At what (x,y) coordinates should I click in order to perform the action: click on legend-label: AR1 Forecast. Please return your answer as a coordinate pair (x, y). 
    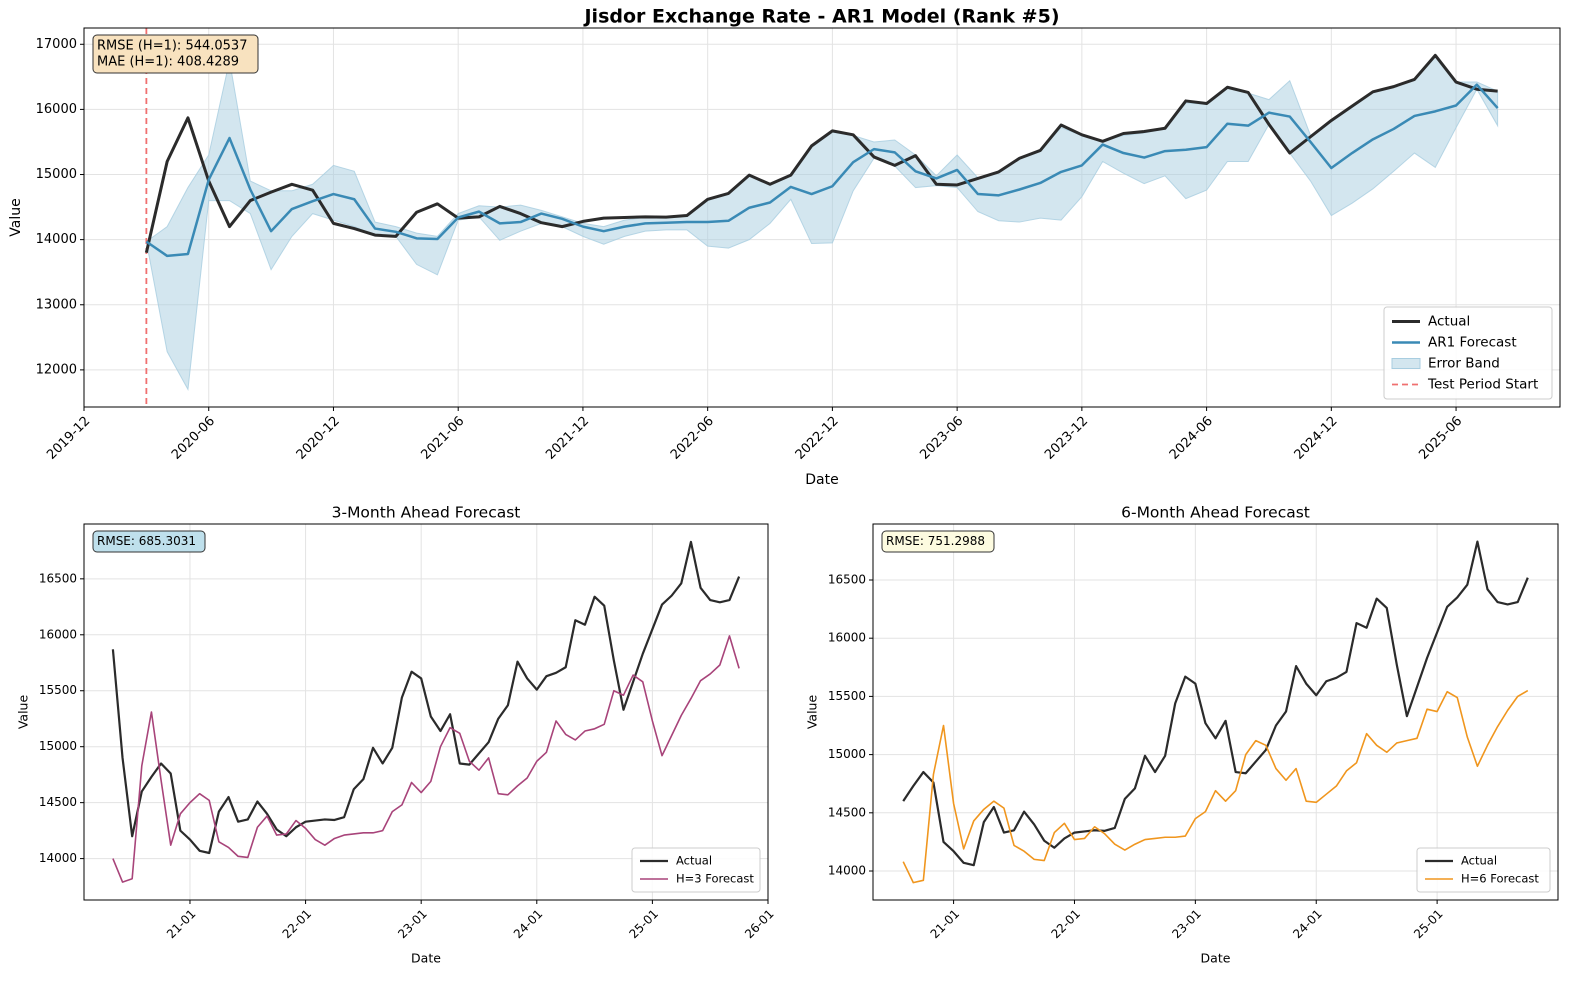
    Looking at the image, I should click on (1472, 343).